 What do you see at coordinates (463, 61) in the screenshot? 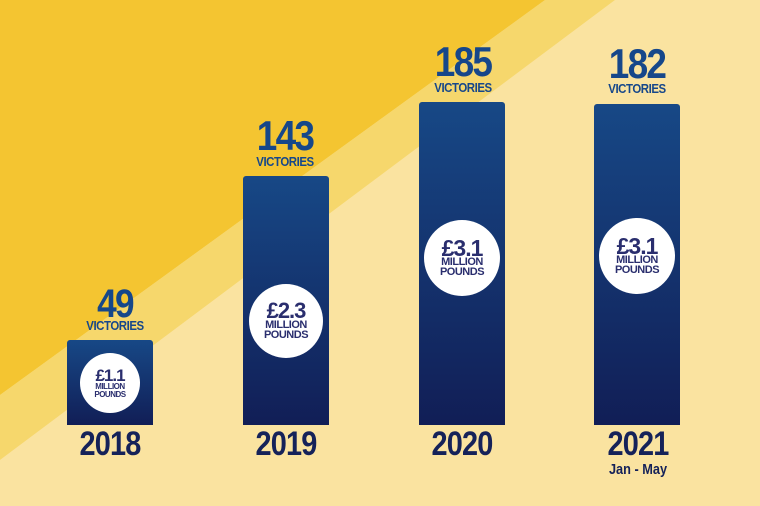
I see `victories-count: 185` at bounding box center [463, 61].